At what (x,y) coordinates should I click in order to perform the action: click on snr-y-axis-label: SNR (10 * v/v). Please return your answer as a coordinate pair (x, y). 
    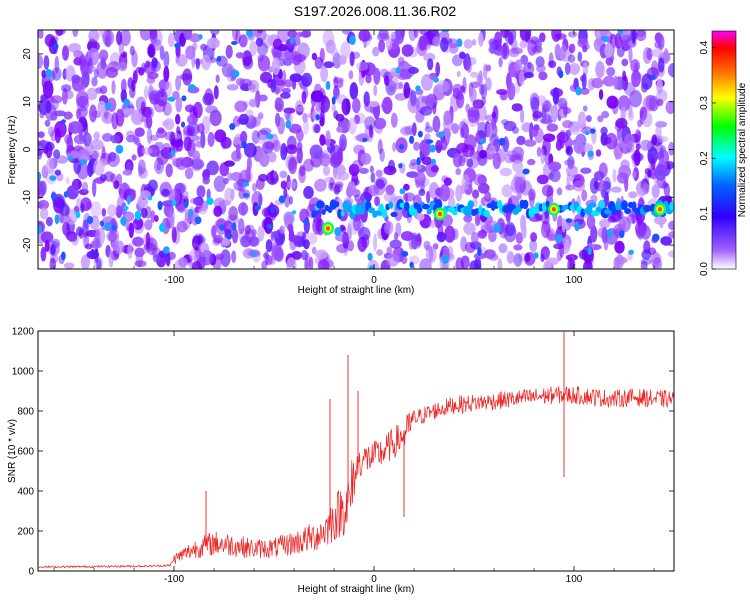
    Looking at the image, I should click on (12, 451).